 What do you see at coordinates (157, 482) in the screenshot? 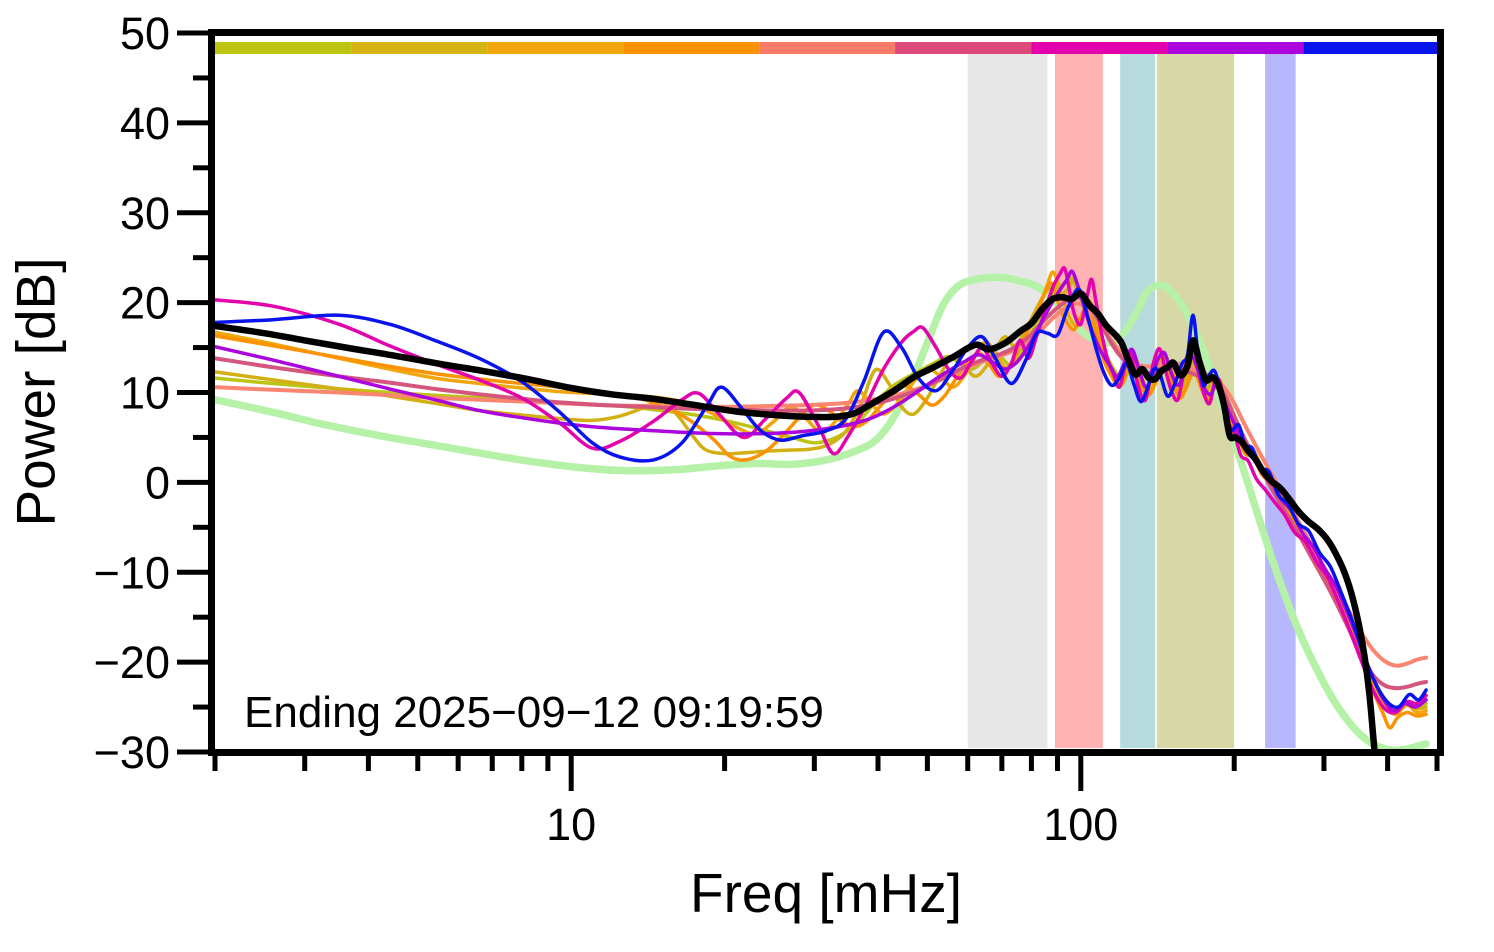
I see `y-tick-label: 0` at bounding box center [157, 482].